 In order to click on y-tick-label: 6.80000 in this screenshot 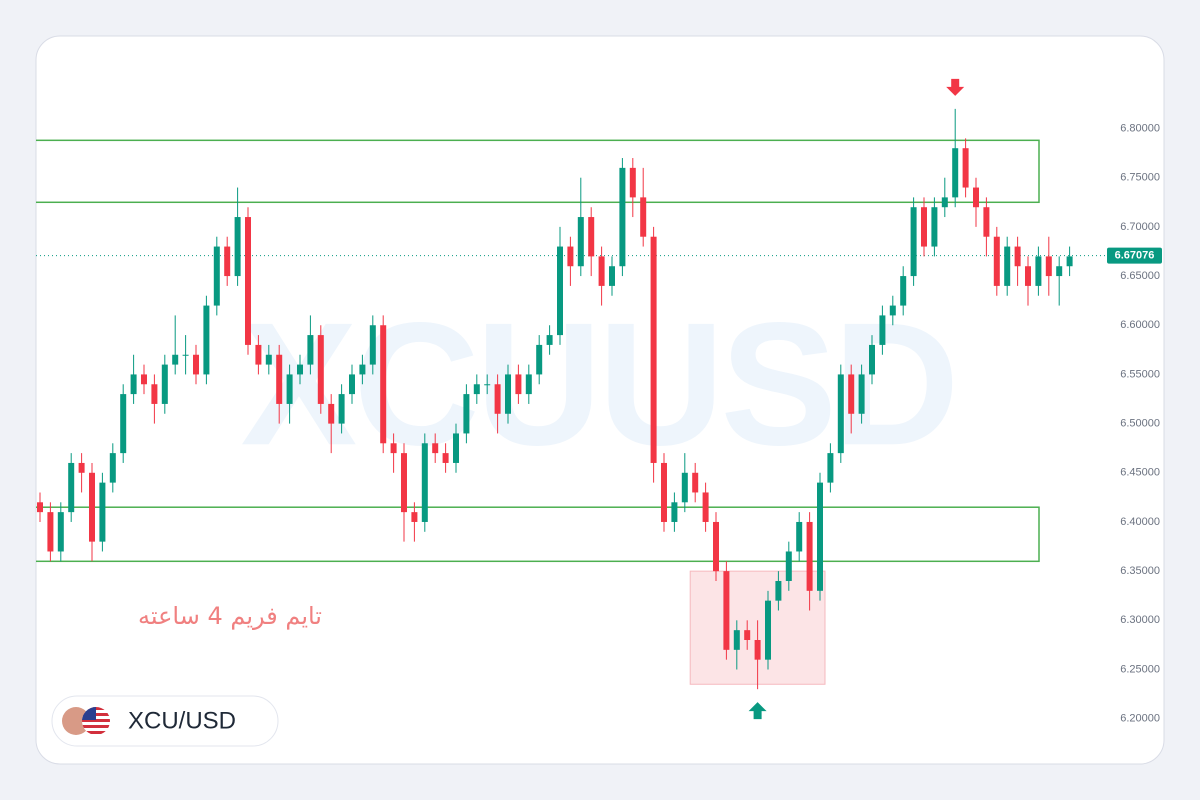, I will do `click(1140, 128)`.